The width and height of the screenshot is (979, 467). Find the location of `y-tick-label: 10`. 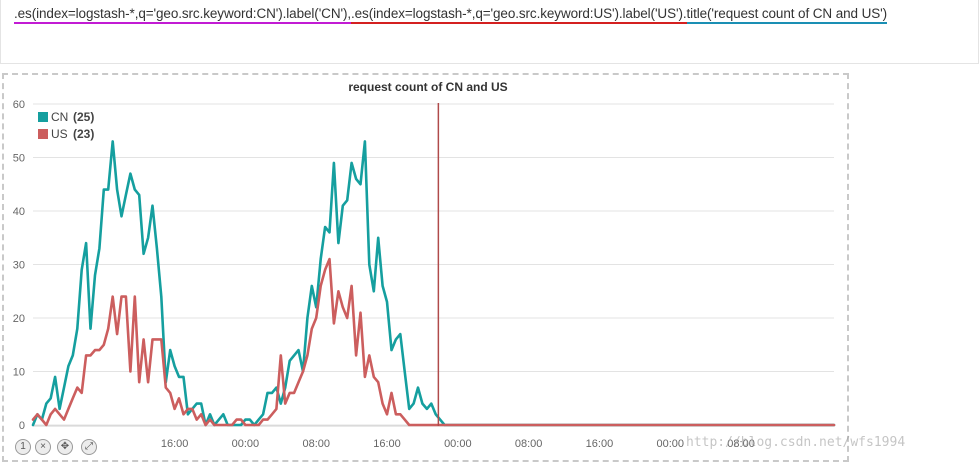

y-tick-label: 10 is located at coordinates (19, 373).